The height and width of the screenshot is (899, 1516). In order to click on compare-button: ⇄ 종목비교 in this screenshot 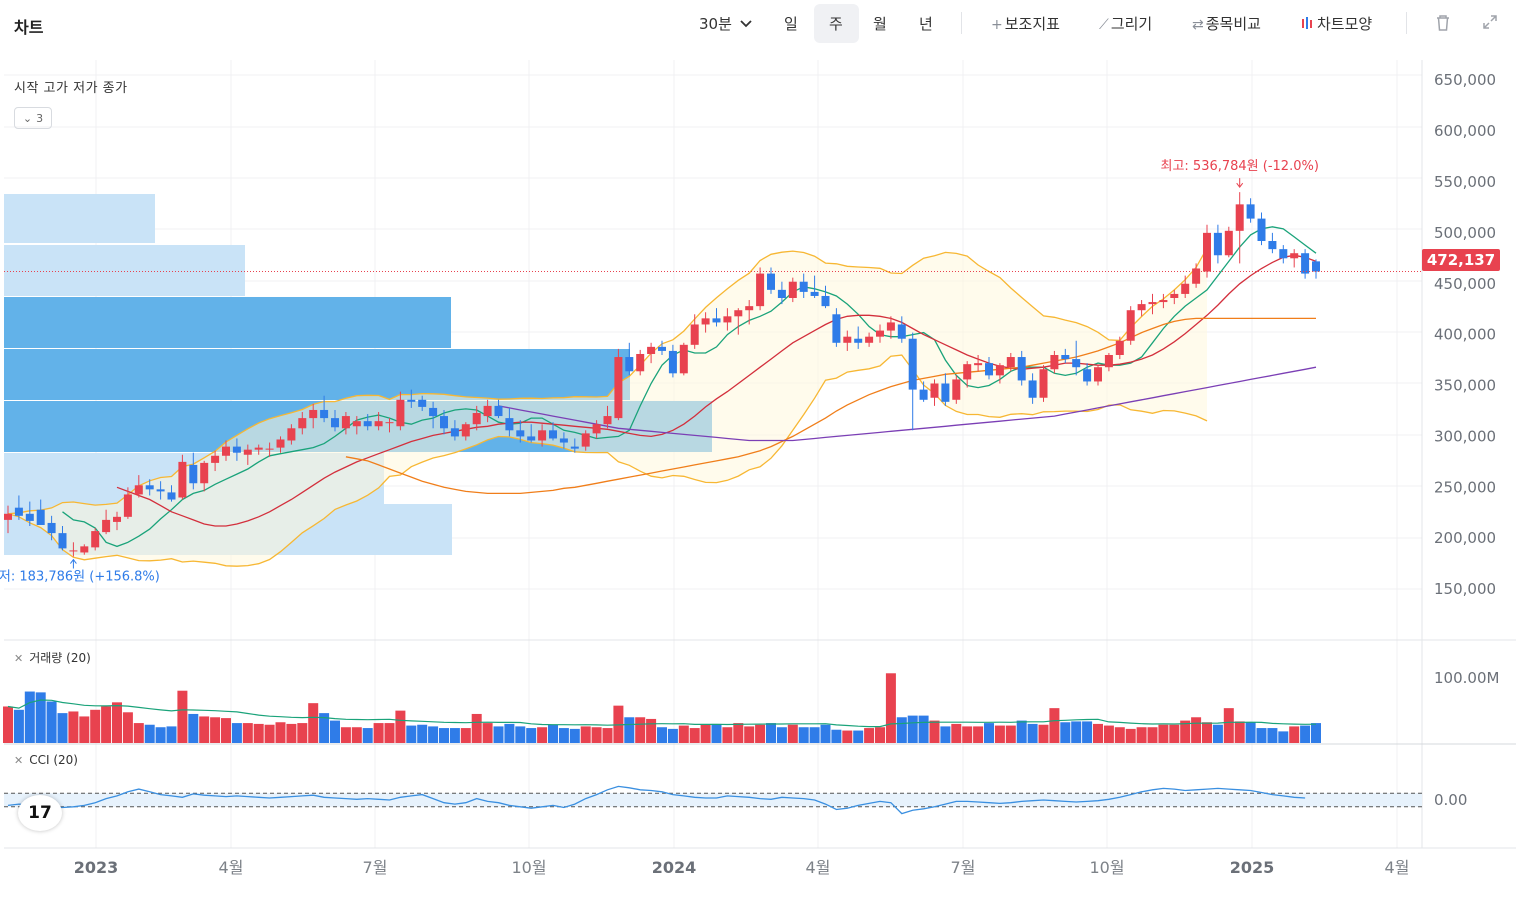, I will do `click(1226, 23)`.